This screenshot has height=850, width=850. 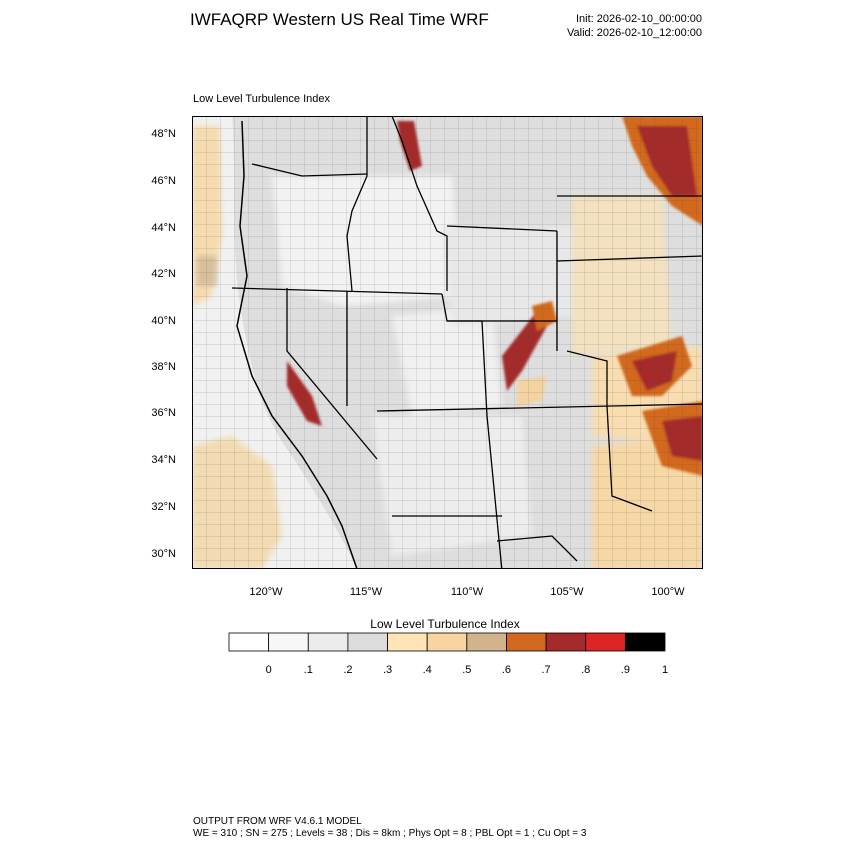 What do you see at coordinates (366, 592) in the screenshot?
I see `lon-label-115w: 115°W` at bounding box center [366, 592].